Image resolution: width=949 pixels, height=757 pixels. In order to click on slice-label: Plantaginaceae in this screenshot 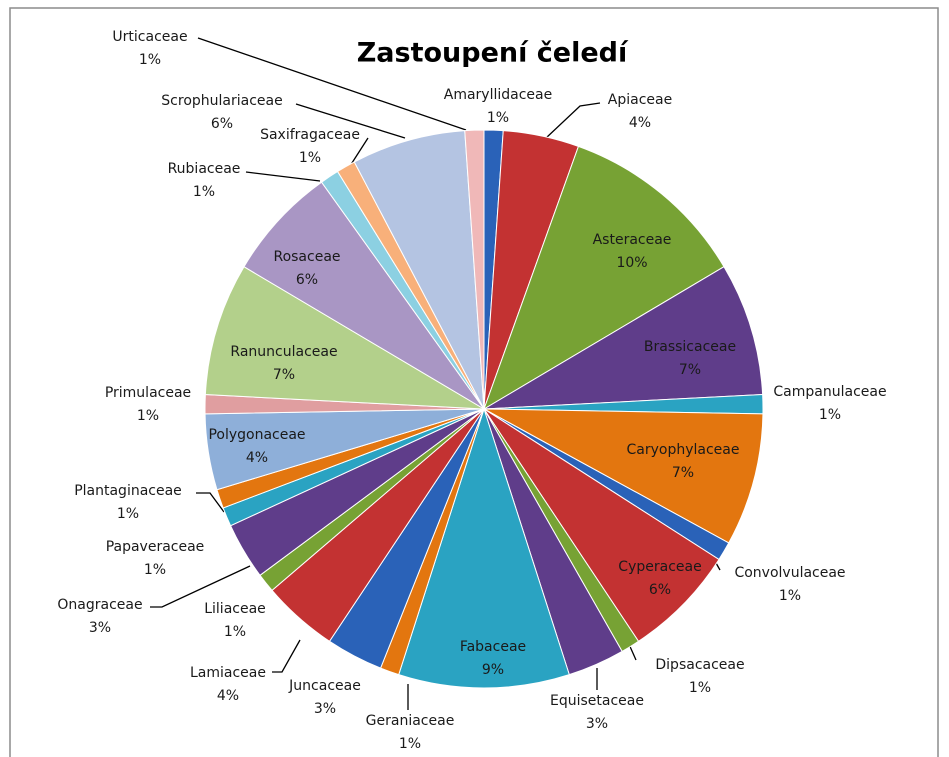, I will do `click(128, 491)`.